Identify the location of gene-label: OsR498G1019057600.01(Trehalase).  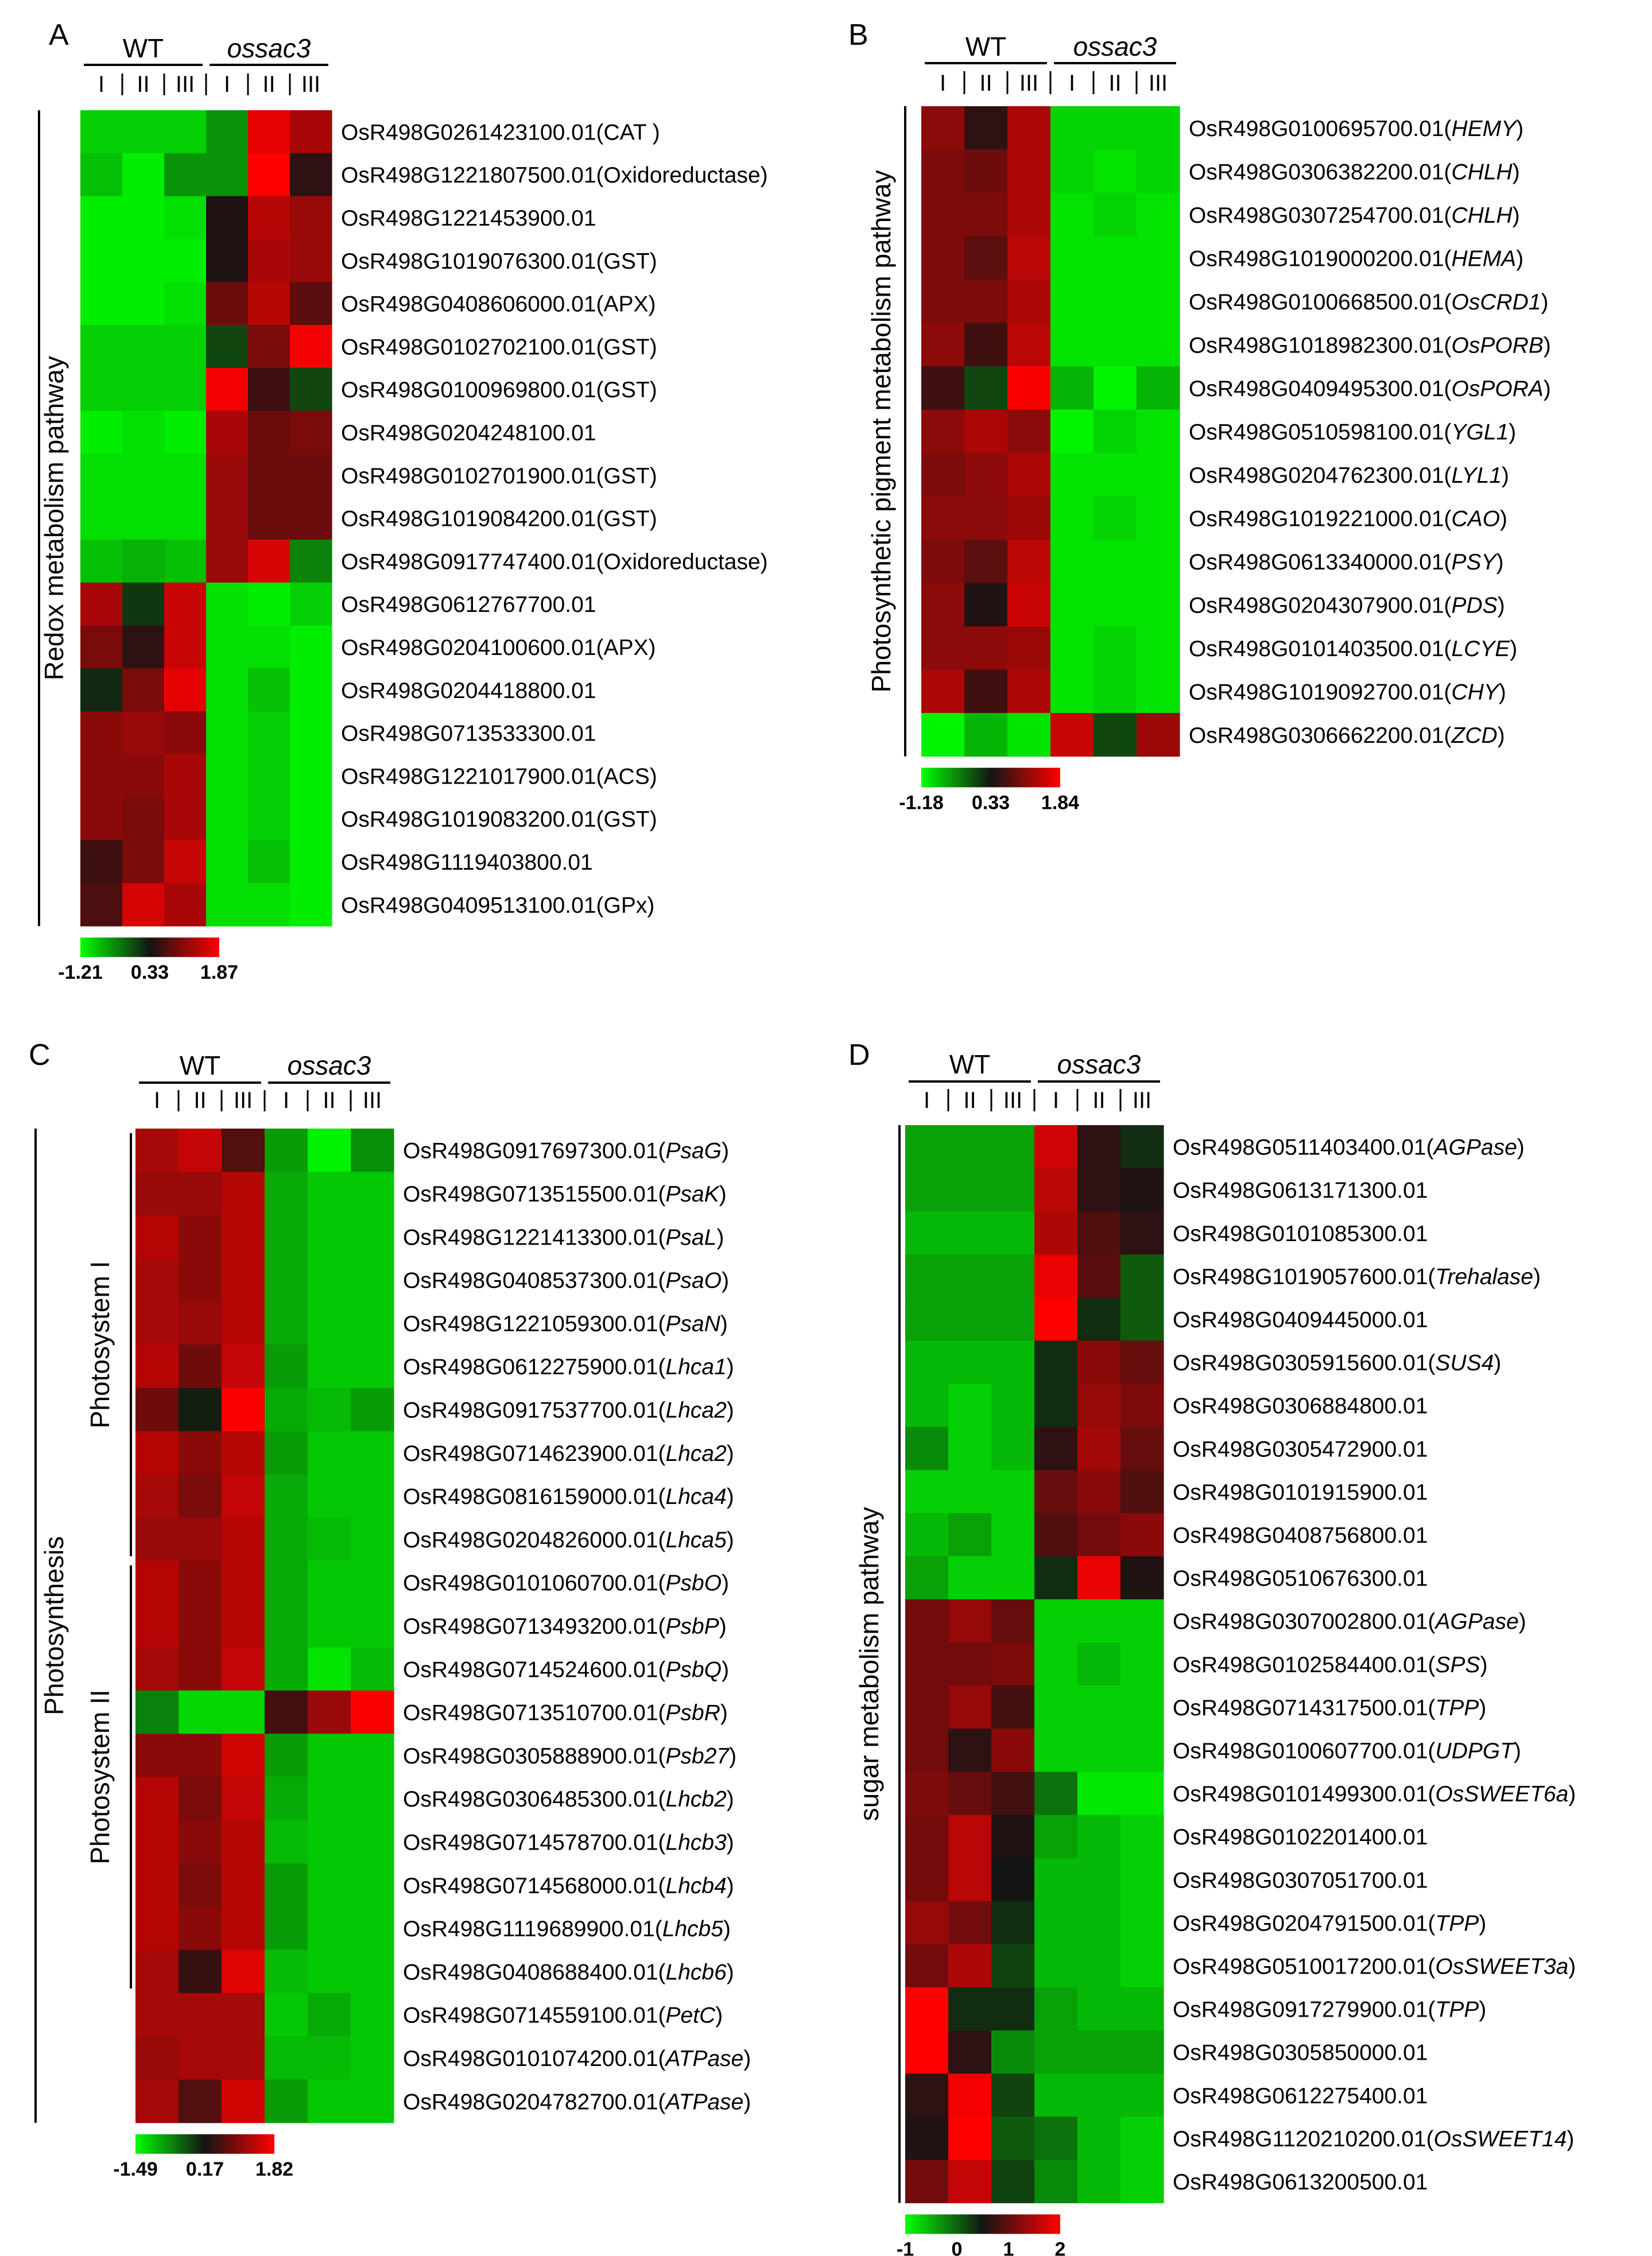
(1357, 1277).